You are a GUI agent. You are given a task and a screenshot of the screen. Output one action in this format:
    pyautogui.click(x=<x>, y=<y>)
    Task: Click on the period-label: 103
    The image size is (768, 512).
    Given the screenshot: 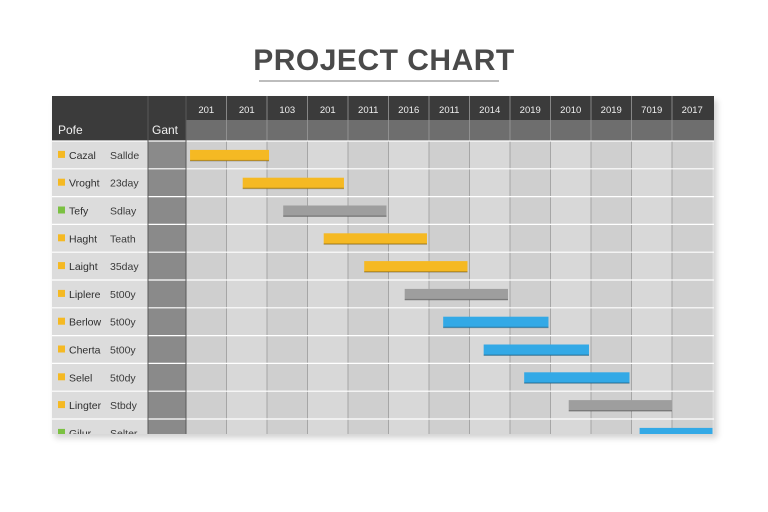 What is the action you would take?
    pyautogui.click(x=287, y=110)
    